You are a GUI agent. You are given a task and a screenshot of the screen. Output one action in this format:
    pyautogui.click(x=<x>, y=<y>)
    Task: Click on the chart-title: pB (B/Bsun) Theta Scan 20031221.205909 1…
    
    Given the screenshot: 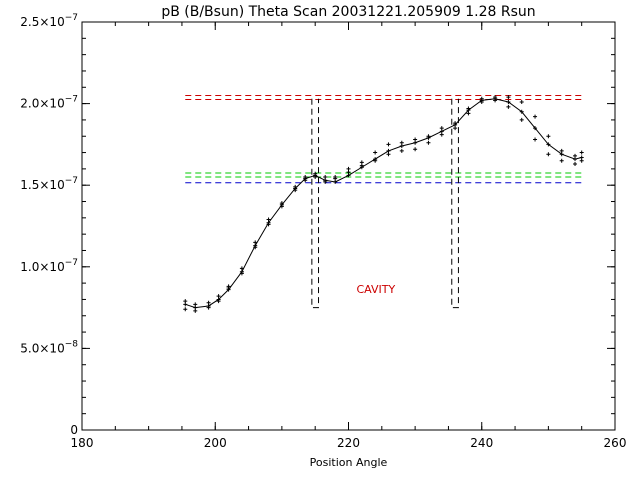 What is the action you would take?
    pyautogui.click(x=348, y=12)
    